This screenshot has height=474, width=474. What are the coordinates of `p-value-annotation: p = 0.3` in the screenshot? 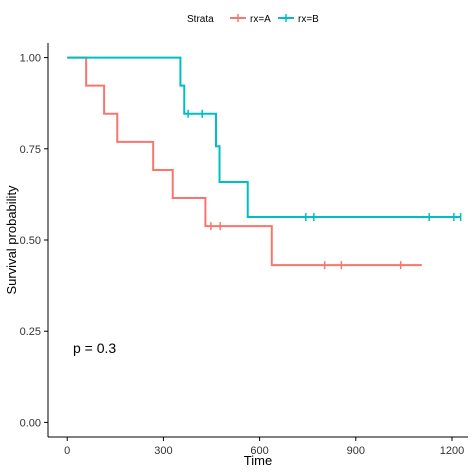 It's located at (94, 348).